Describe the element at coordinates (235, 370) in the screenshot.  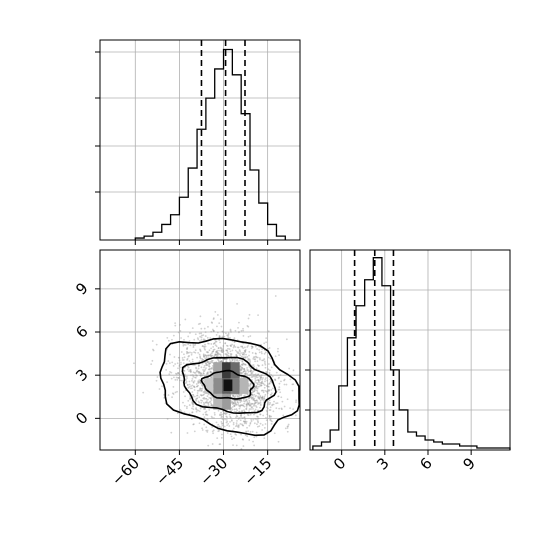
I see `density-cell` at that location.